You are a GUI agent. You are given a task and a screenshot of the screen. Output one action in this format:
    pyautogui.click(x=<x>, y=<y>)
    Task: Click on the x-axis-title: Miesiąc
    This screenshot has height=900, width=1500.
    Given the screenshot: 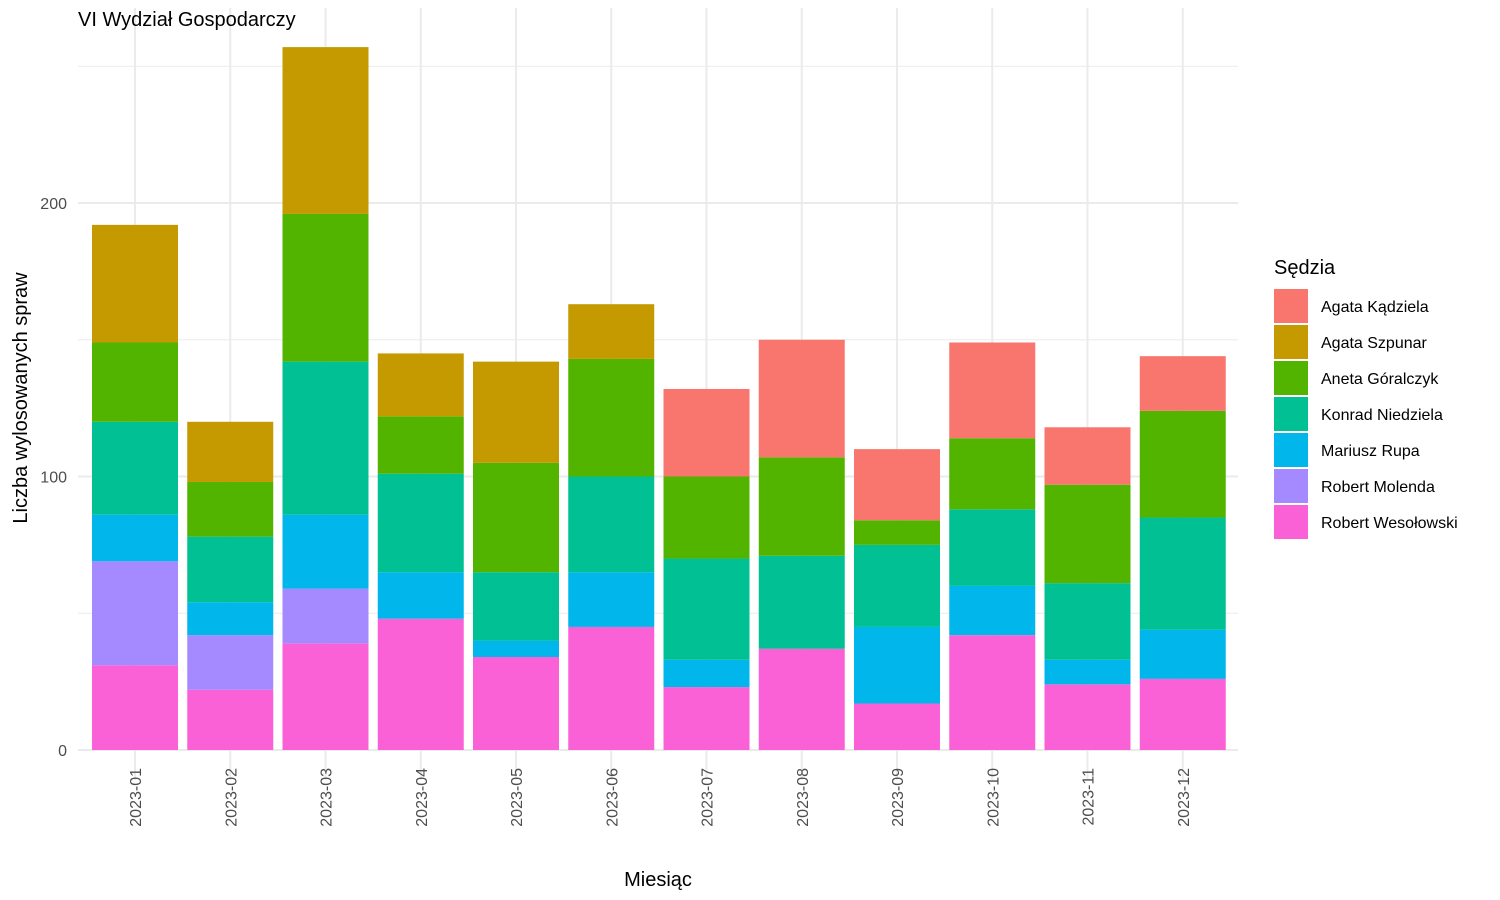 What is the action you would take?
    pyautogui.click(x=658, y=880)
    